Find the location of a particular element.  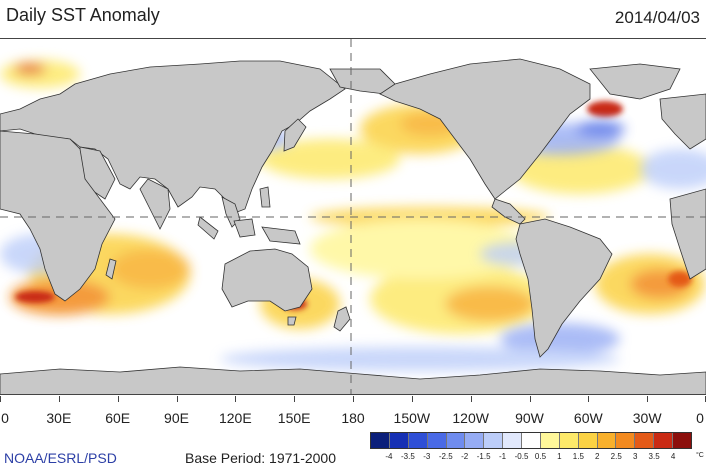

land-tasmania is located at coordinates (292, 321).